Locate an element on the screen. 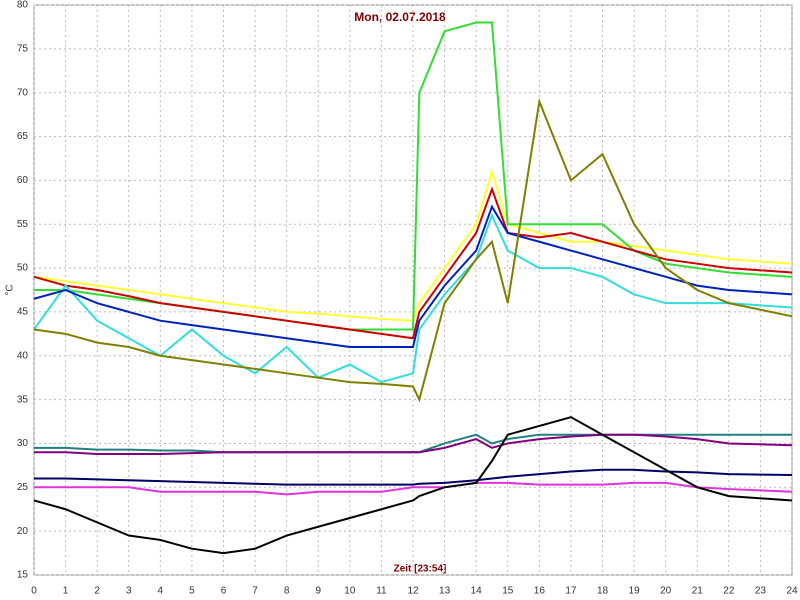  x-tick-label: 3 is located at coordinates (129, 591).